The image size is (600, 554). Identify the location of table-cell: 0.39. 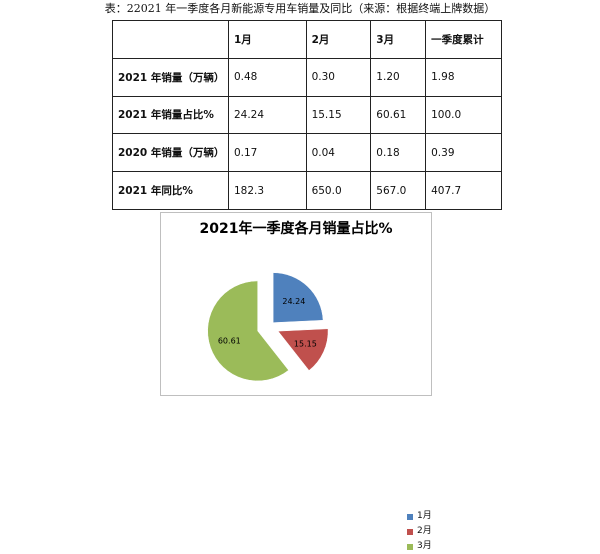
(464, 153).